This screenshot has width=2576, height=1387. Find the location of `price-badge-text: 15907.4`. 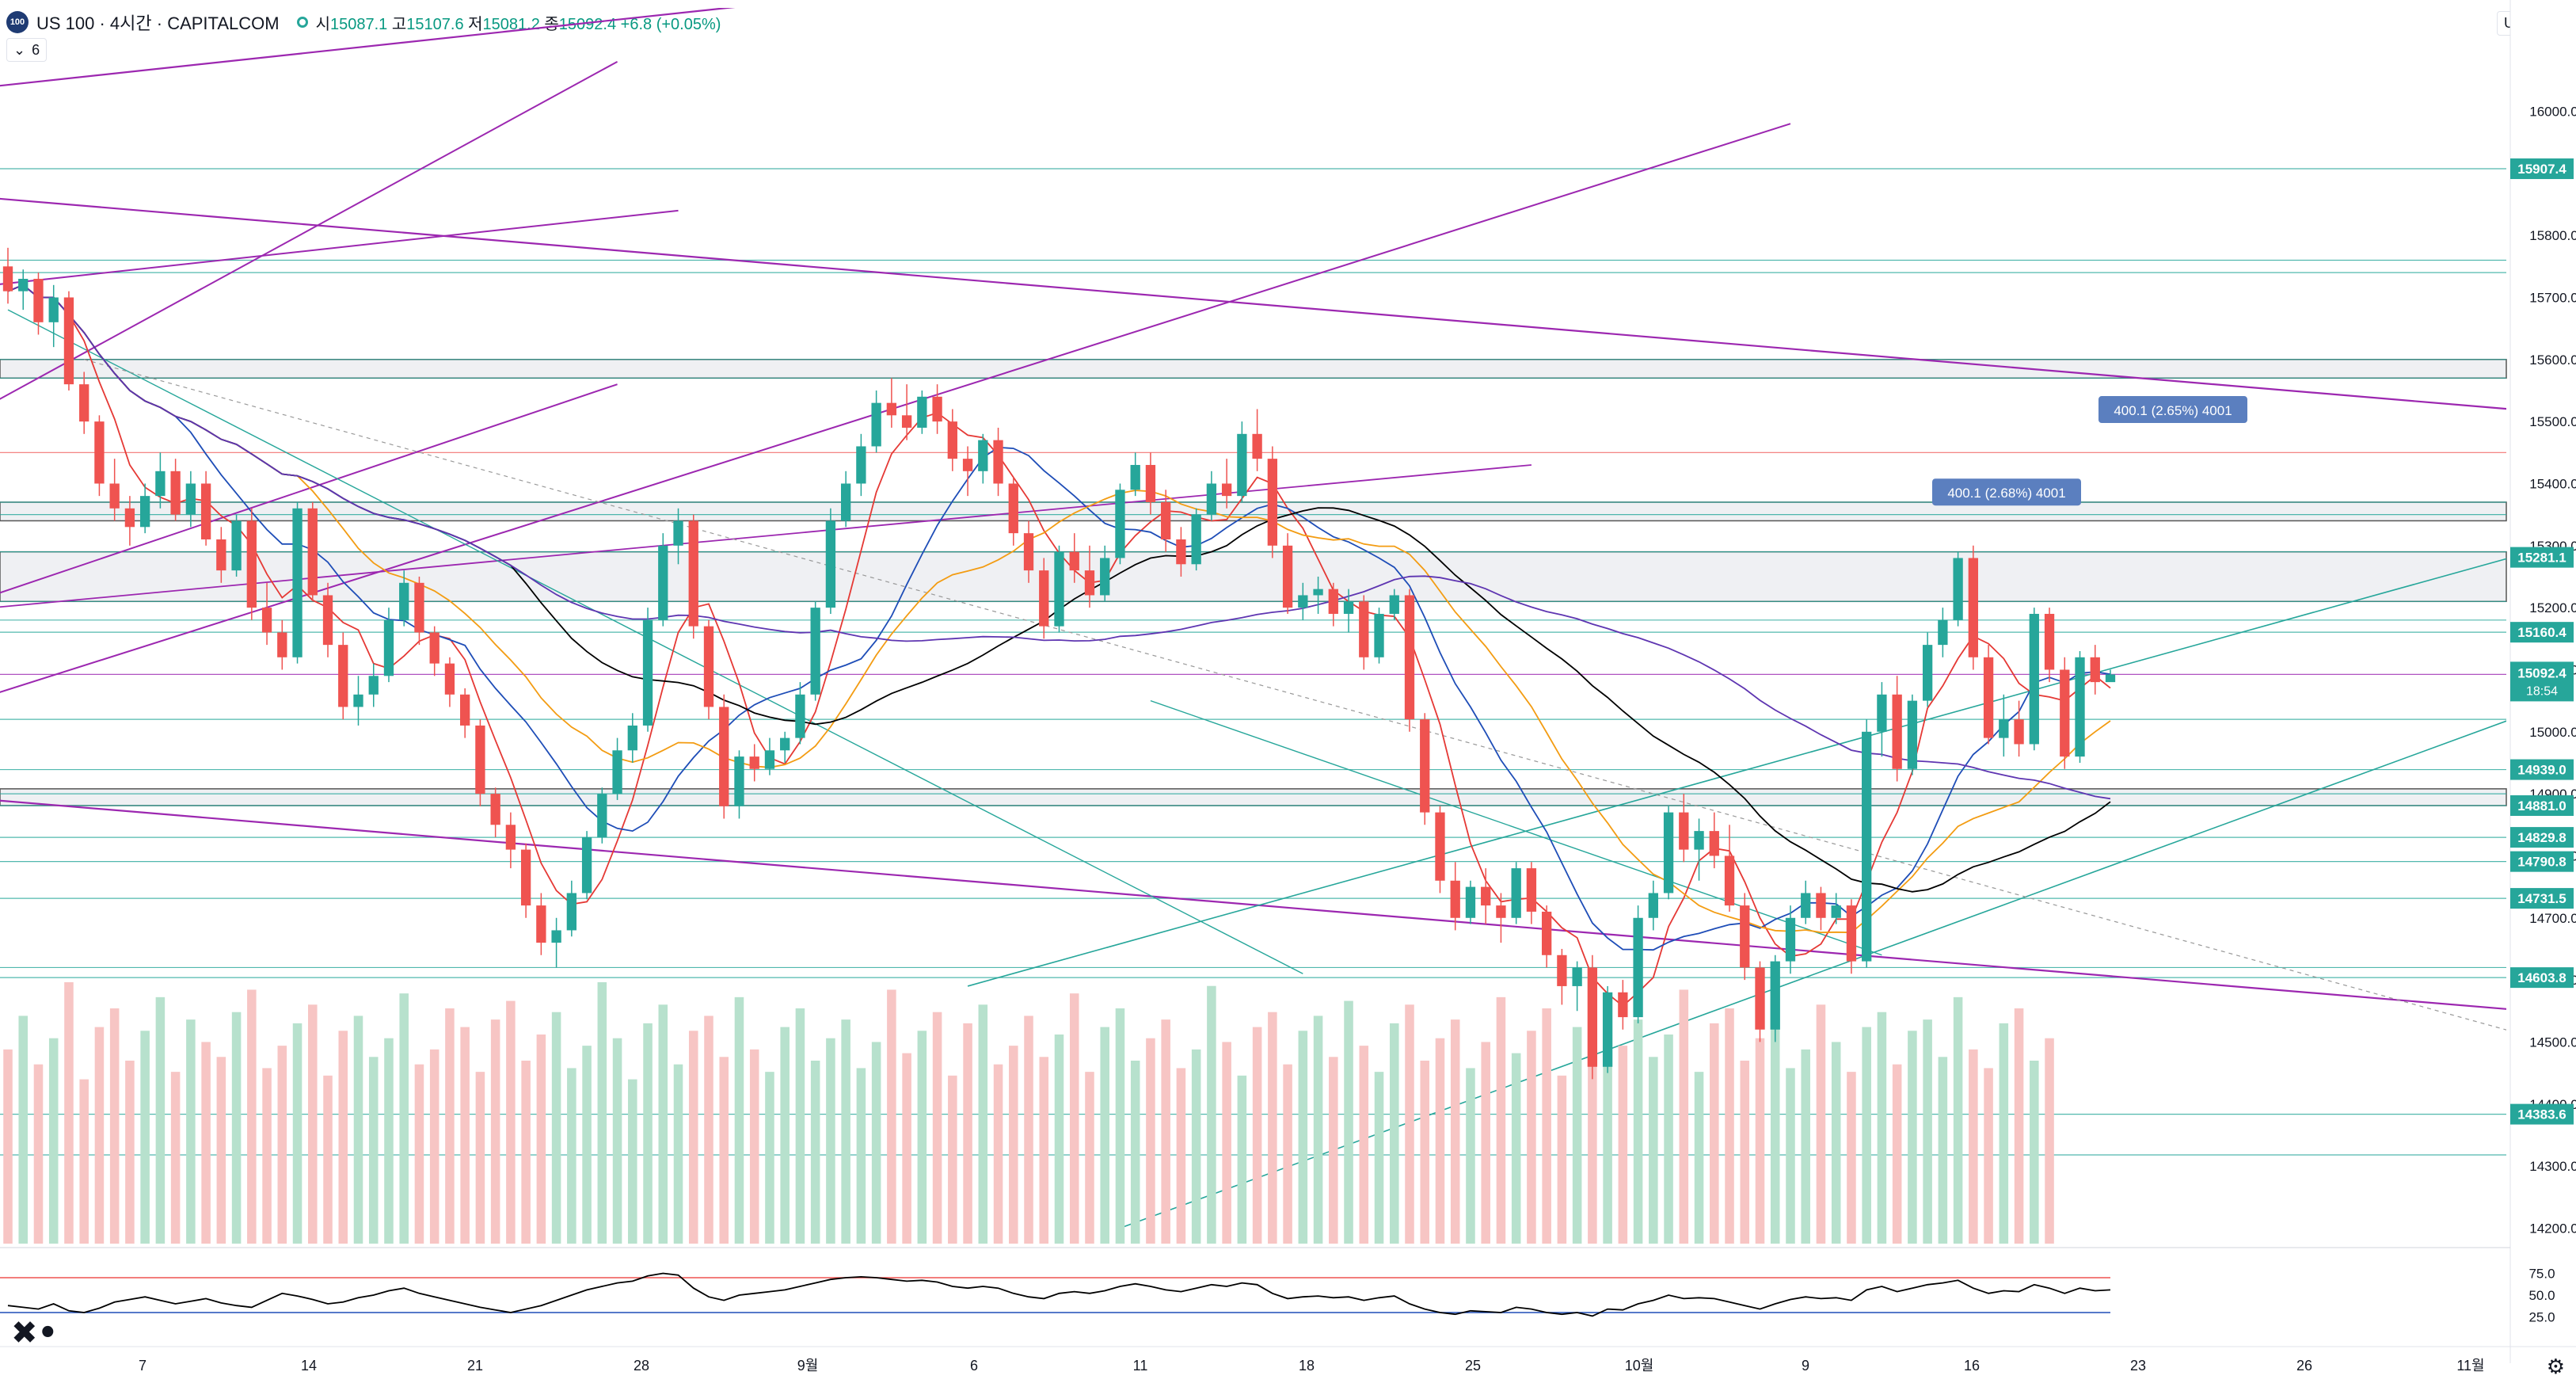

price-badge-text: 15907.4 is located at coordinates (2541, 169).